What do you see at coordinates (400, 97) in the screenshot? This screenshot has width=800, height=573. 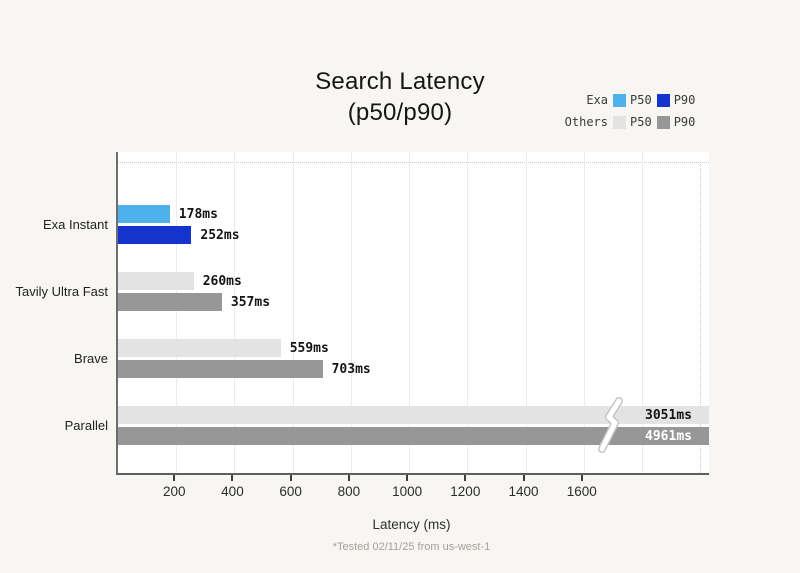 I see `chart-title: Search Latency (p50/p90)` at bounding box center [400, 97].